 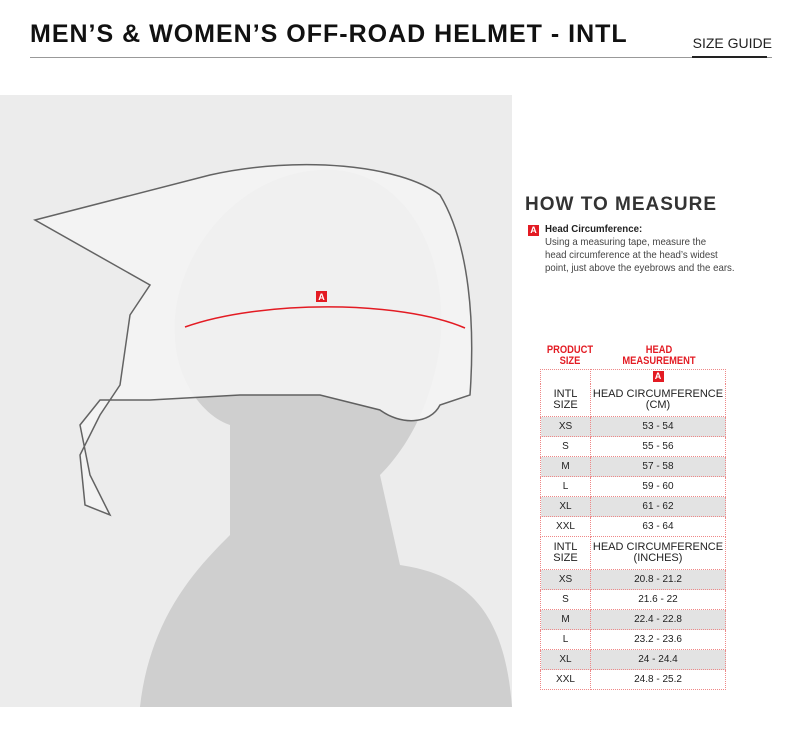 I want to click on table-row: XS 53 - 54, so click(x=633, y=426).